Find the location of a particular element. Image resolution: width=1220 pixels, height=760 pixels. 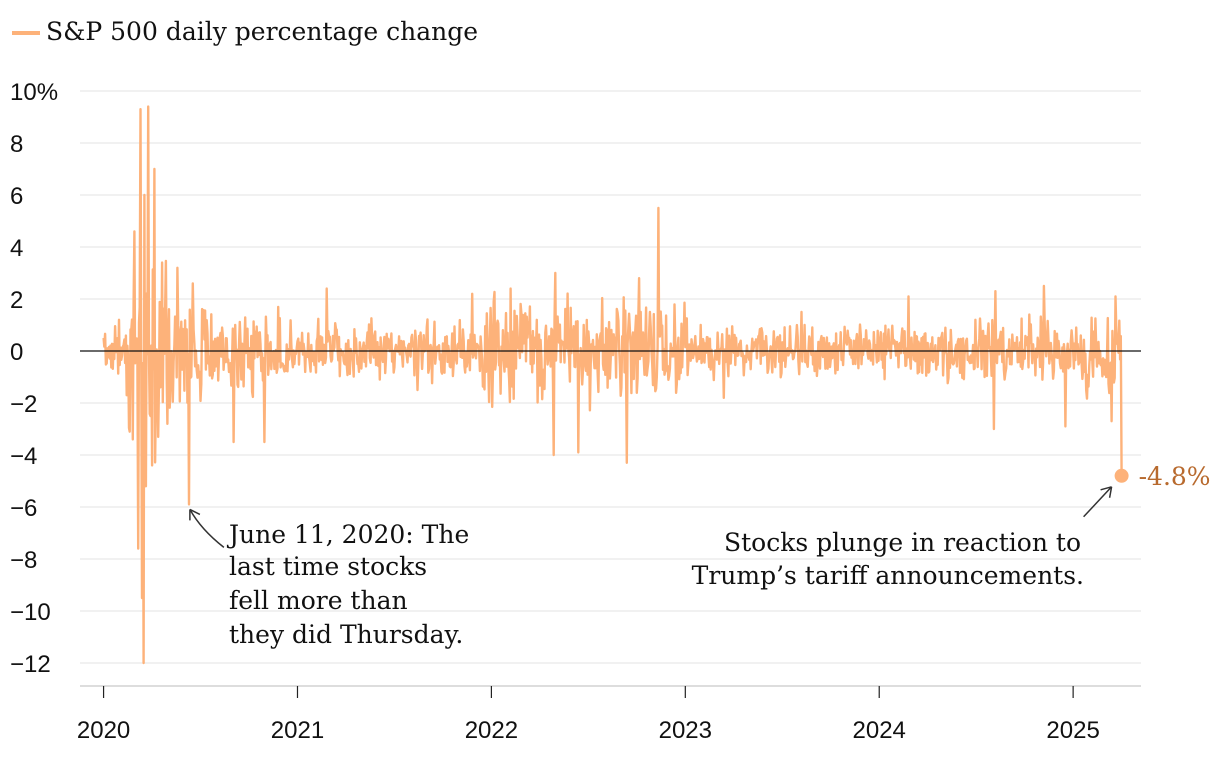

y-tick-label: −2 is located at coordinates (23, 404).